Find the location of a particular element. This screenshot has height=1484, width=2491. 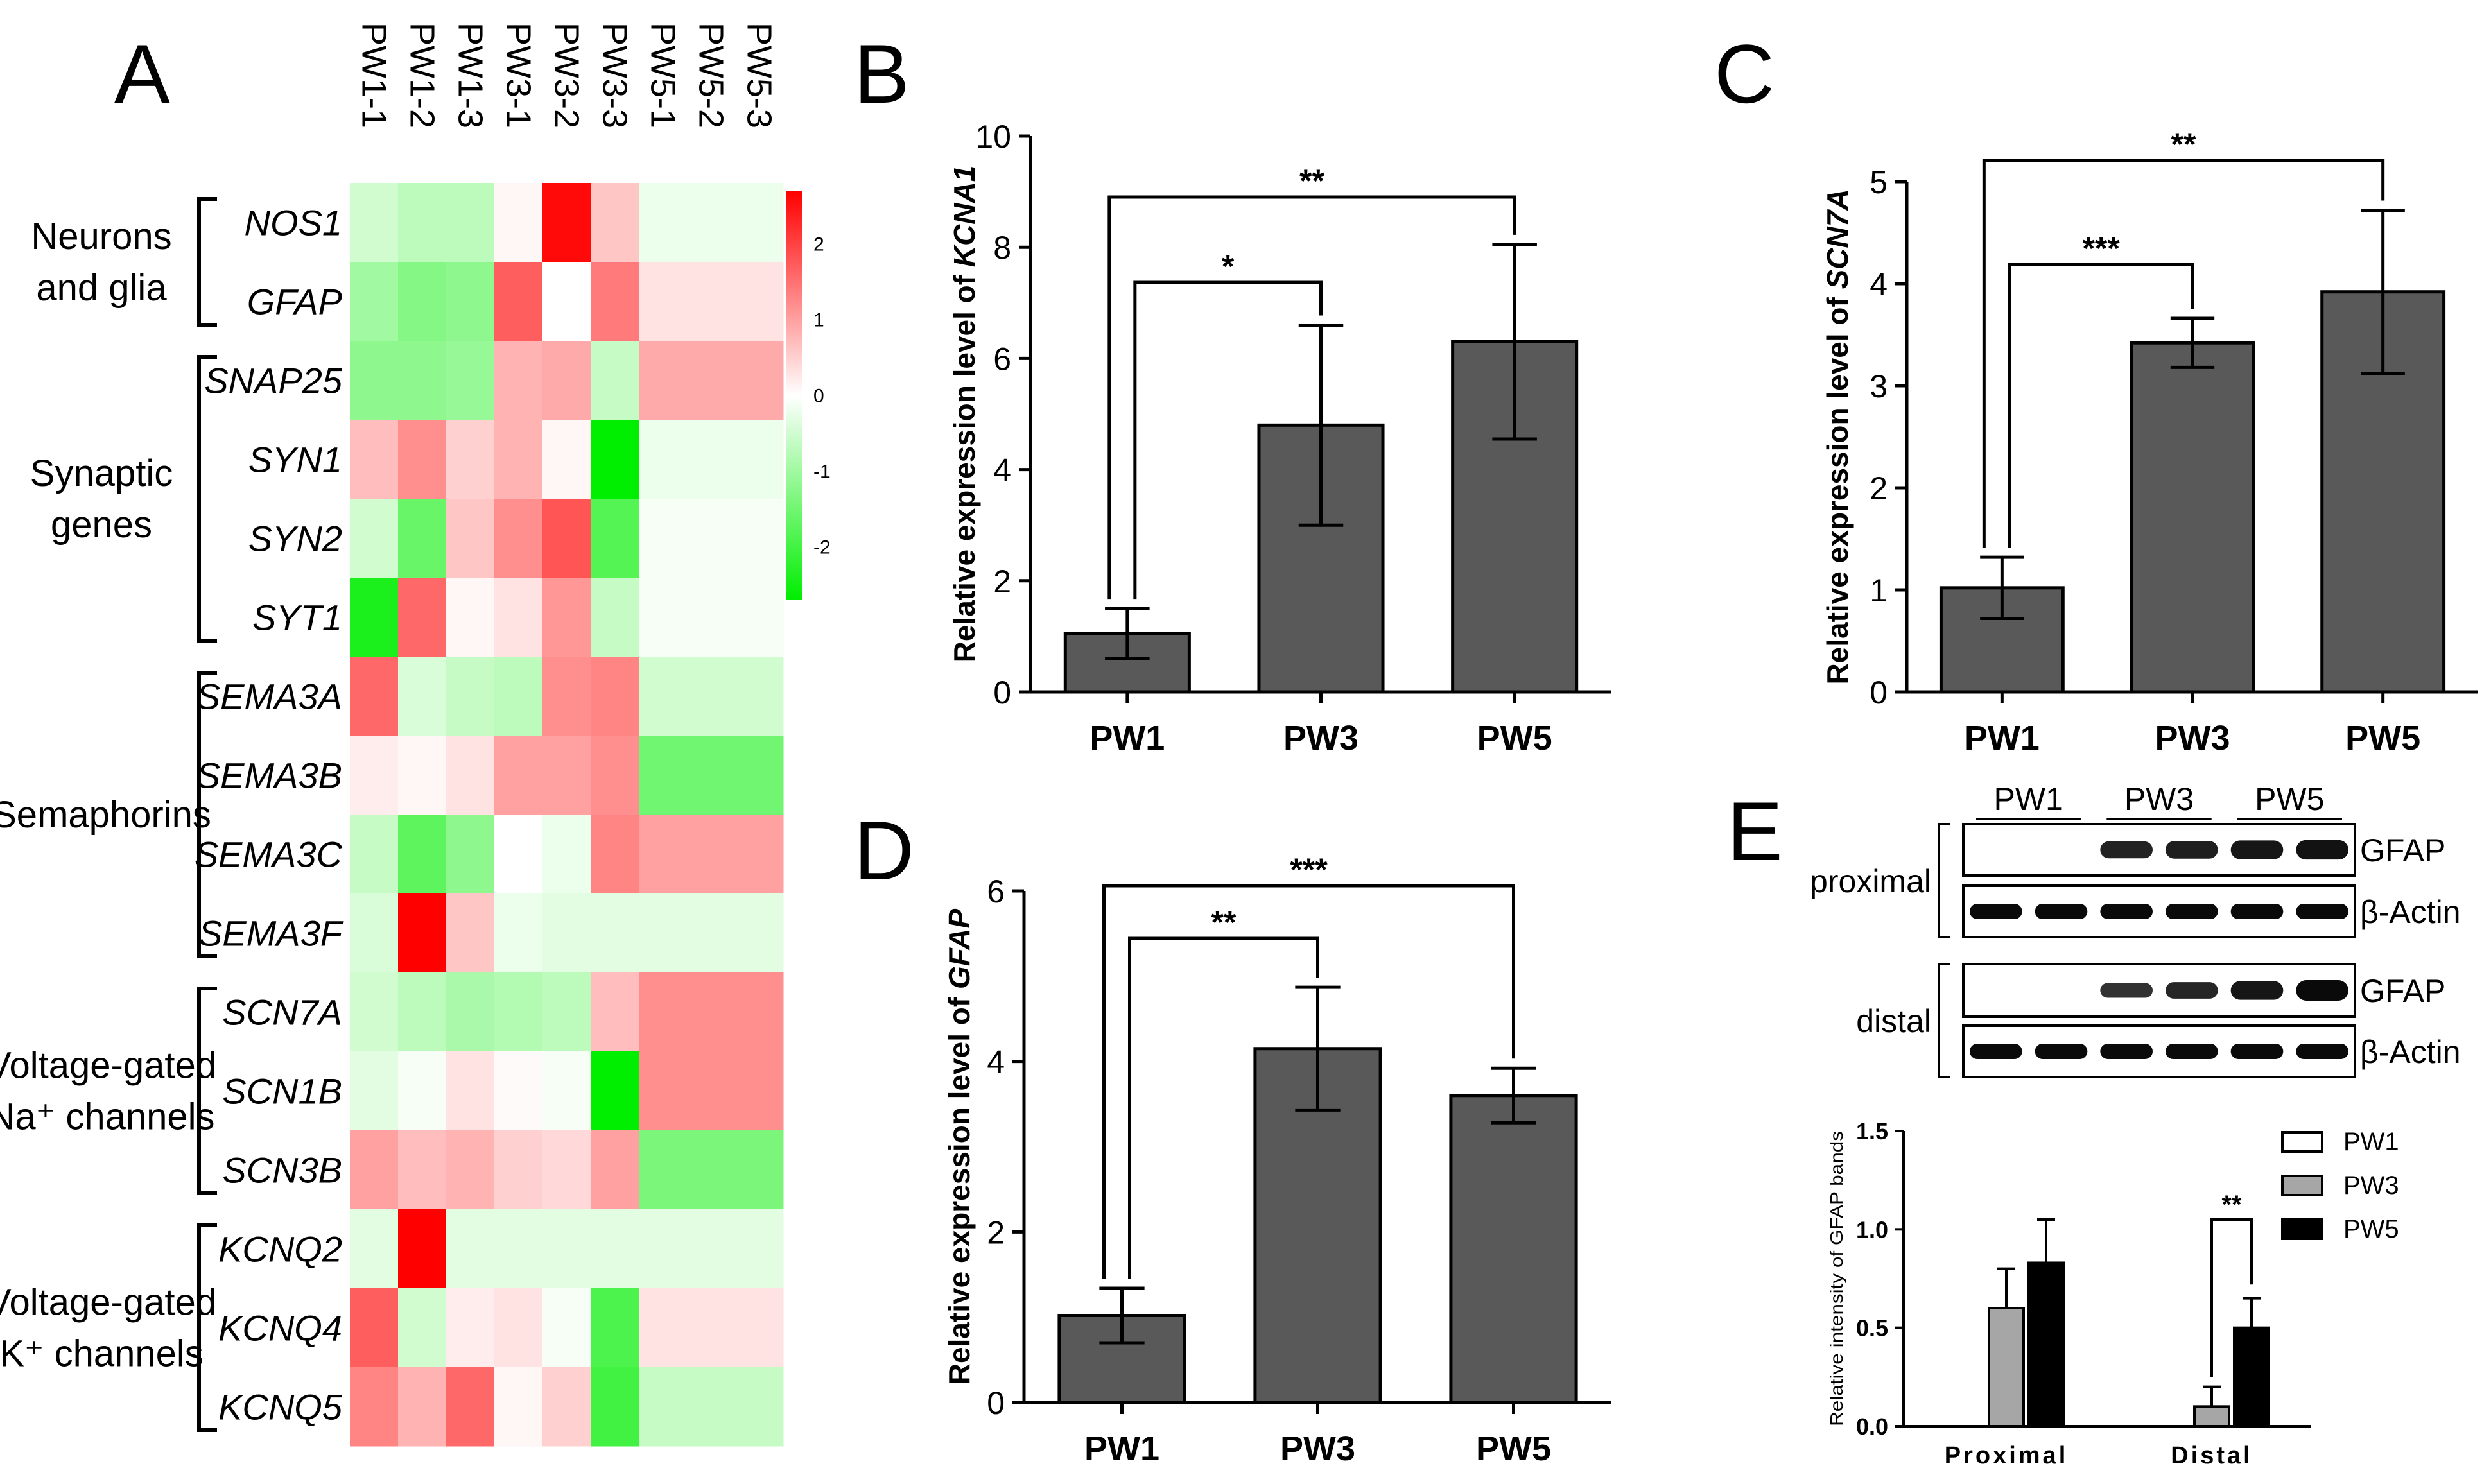

panel-letter-d: D is located at coordinates (884, 850).